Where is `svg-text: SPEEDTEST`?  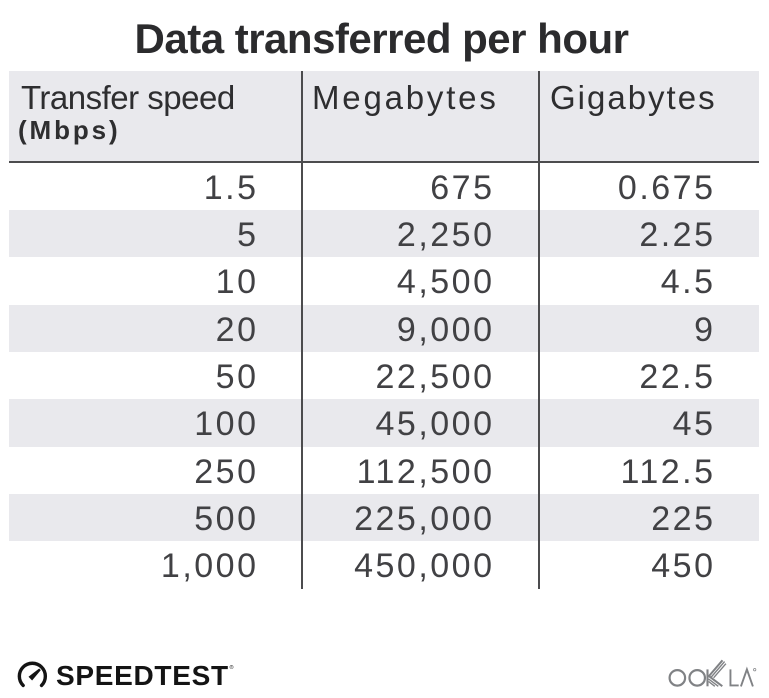
svg-text: SPEEDTEST is located at coordinates (142, 675).